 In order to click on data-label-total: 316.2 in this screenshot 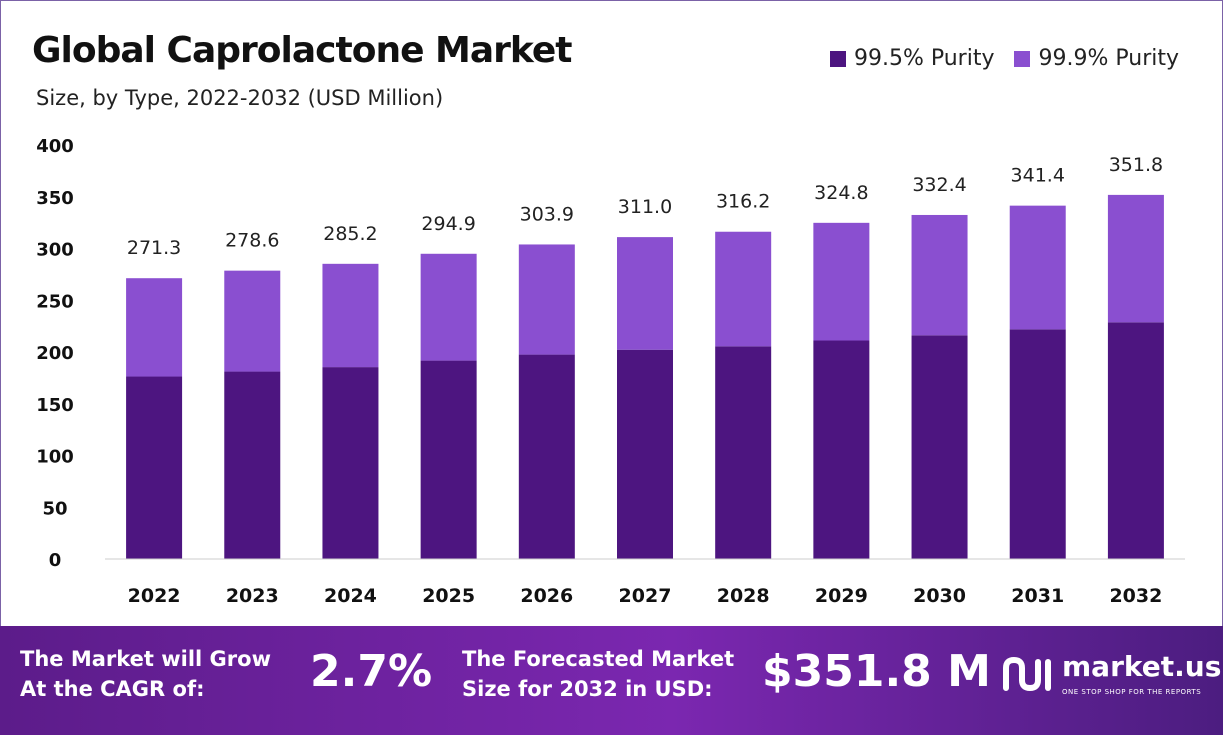, I will do `click(743, 202)`.